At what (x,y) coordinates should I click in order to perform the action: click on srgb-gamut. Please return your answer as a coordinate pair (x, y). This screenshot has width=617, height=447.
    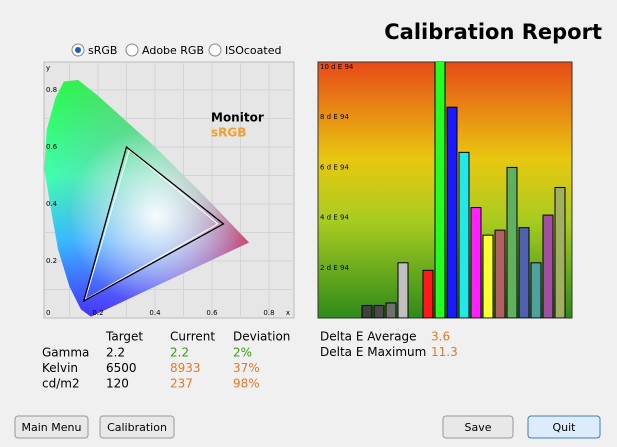
    Looking at the image, I should click on (153, 224).